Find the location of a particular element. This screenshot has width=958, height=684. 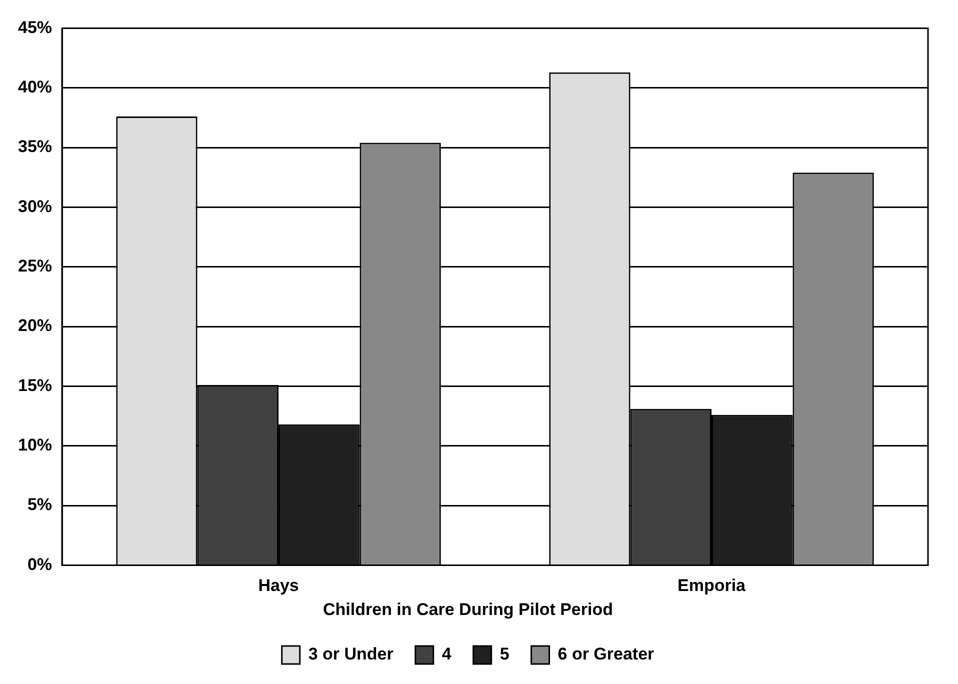

legend-title: Children in Care During Pilot Period is located at coordinates (468, 609).